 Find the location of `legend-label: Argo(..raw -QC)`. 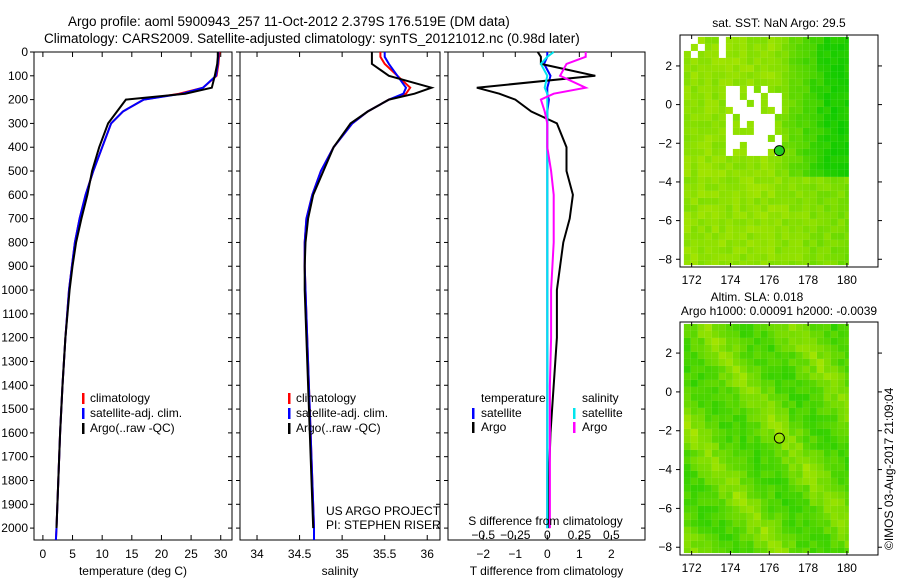

legend-label: Argo(..raw -QC) is located at coordinates (132, 428).